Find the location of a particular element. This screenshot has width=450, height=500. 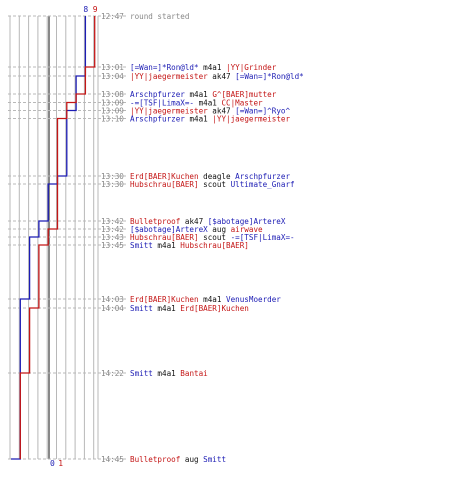

event-time: 12:47 is located at coordinates (112, 16).